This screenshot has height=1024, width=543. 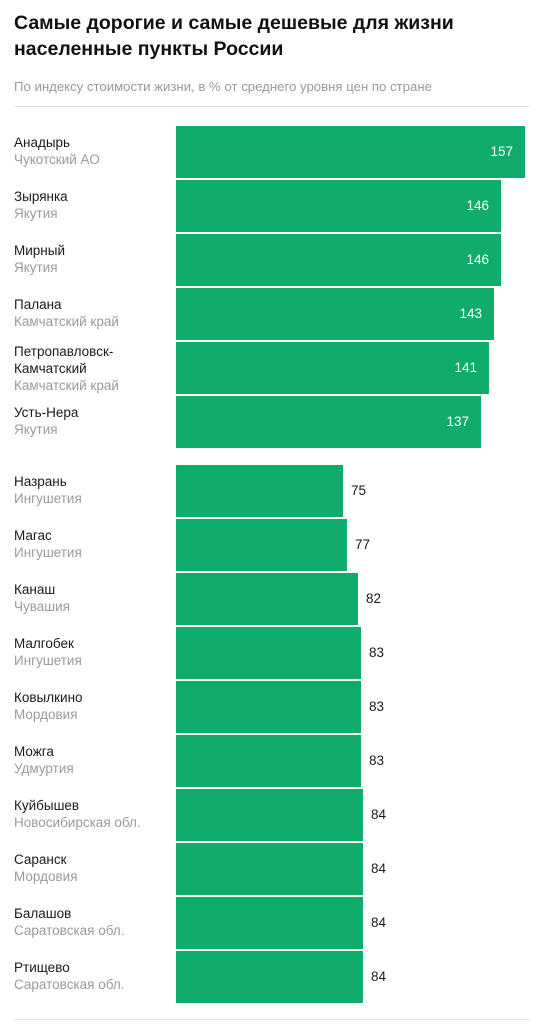 What do you see at coordinates (359, 490) in the screenshot?
I see `value-label: 75` at bounding box center [359, 490].